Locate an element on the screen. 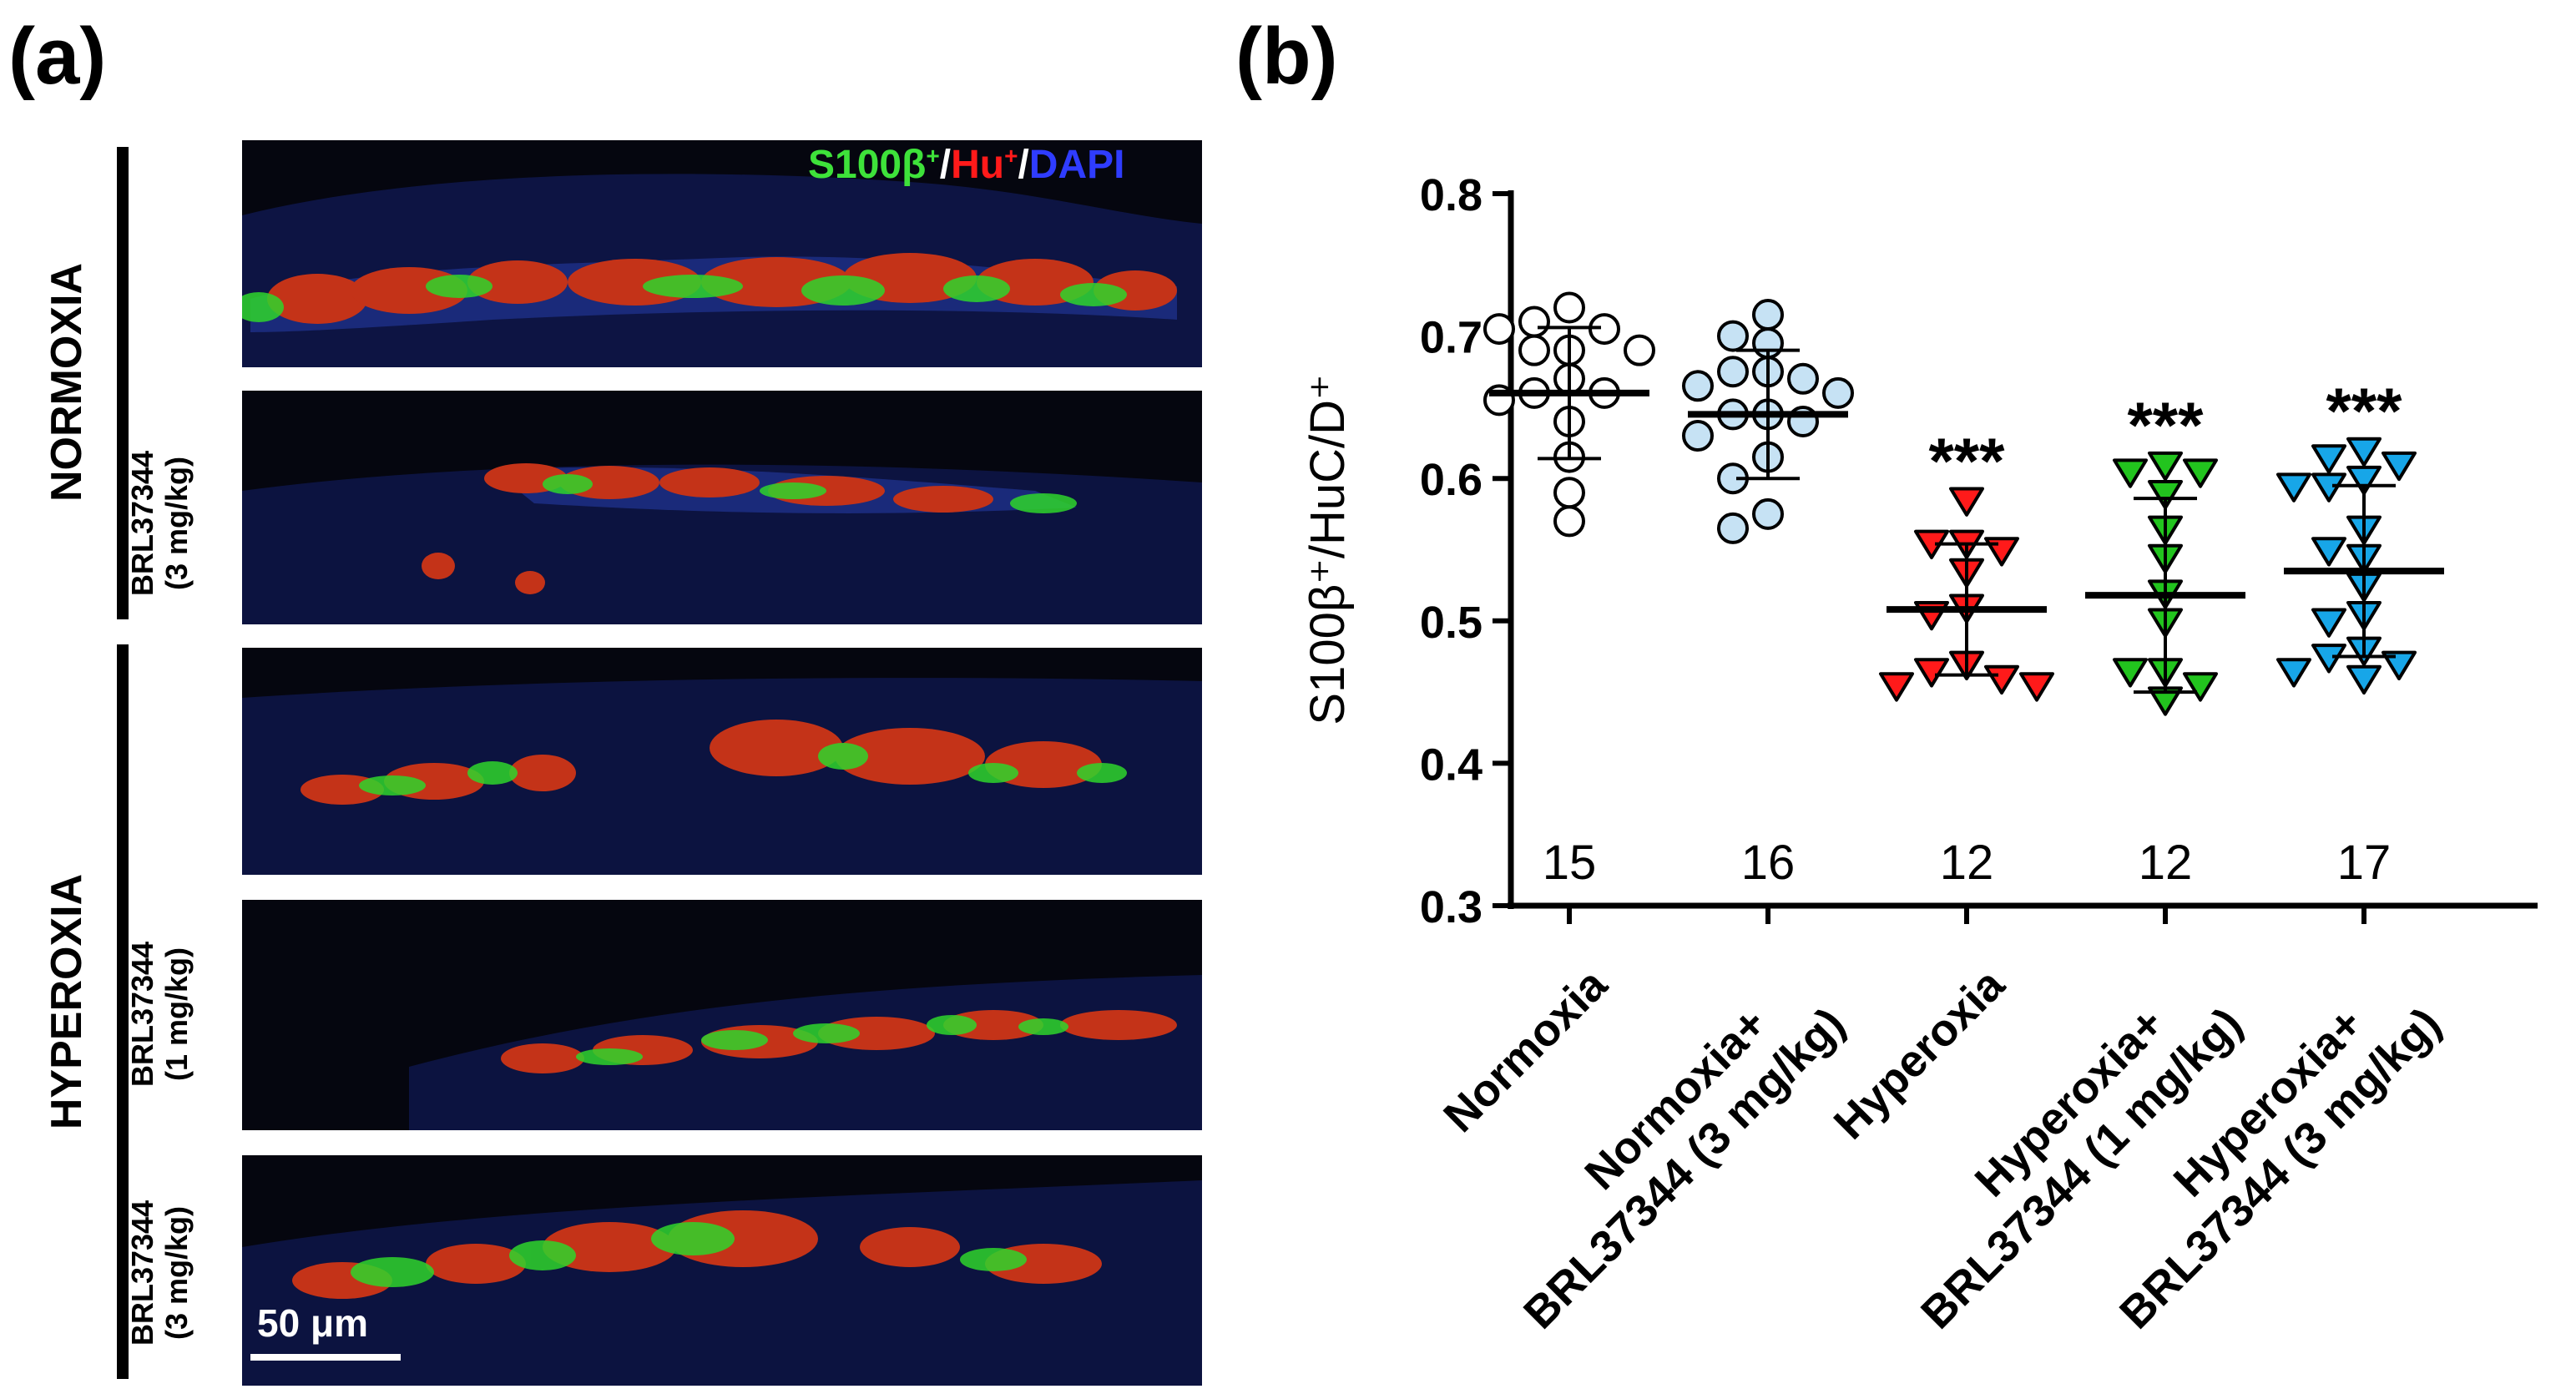 Image resolution: width=2576 pixels, height=1399 pixels. stain-s100-sup: + is located at coordinates (933, 156).